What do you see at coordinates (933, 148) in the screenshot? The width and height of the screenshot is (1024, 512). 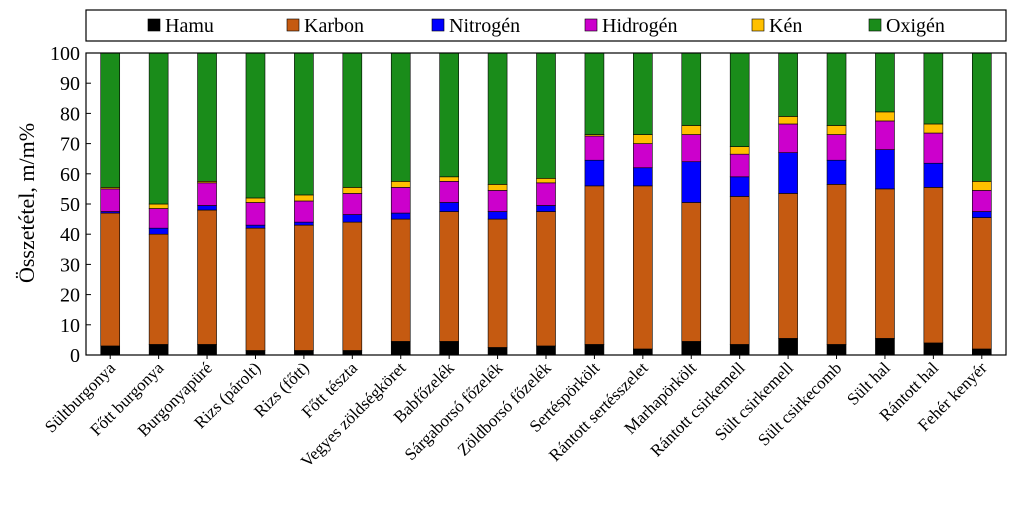 I see `bar-segment-hidrogén-17` at bounding box center [933, 148].